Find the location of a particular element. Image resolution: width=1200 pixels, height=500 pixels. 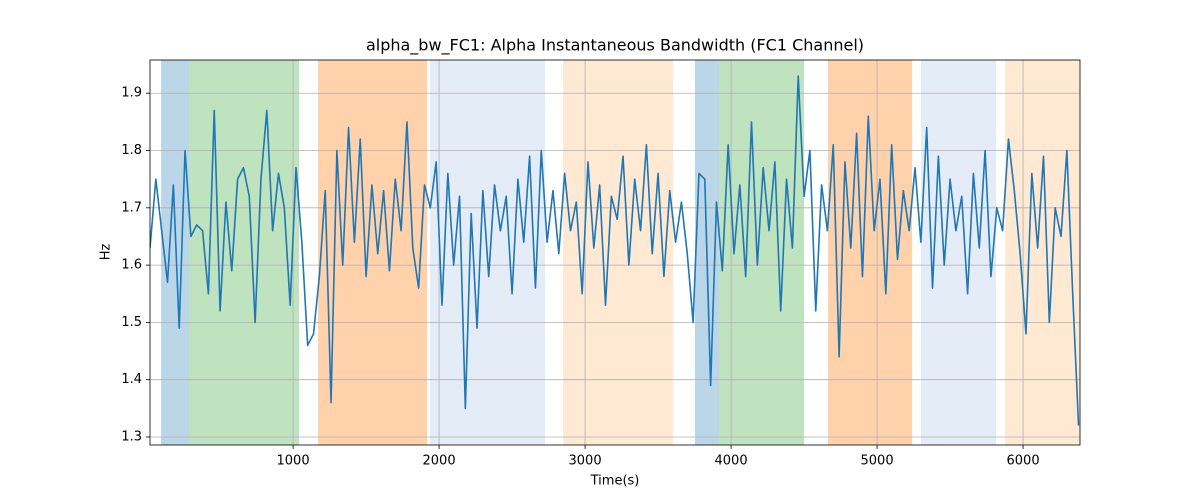

y-tick-label: 1.3 is located at coordinates (131, 436).